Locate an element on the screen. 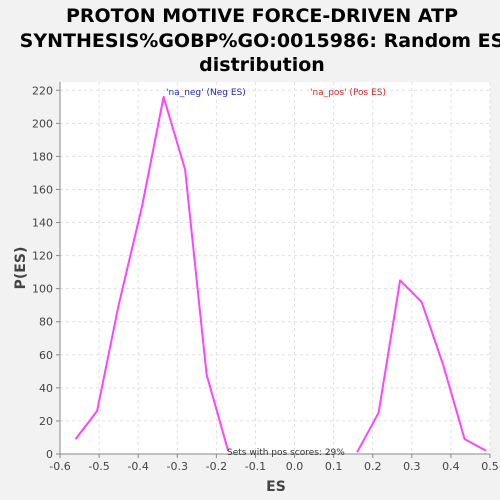 The image size is (500, 500). y-tick-label: 120 is located at coordinates (42, 256).